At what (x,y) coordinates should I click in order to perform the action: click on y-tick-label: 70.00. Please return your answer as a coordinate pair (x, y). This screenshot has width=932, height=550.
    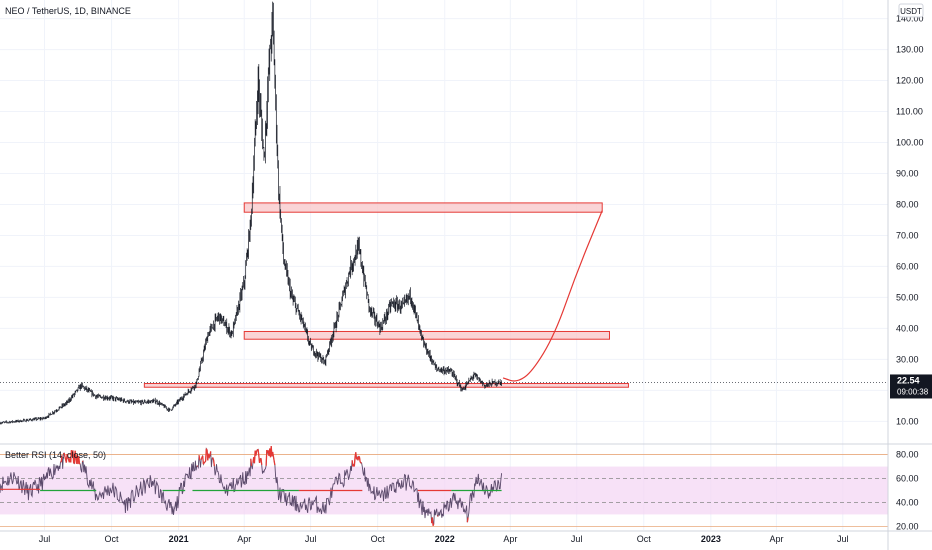
    Looking at the image, I should click on (907, 235).